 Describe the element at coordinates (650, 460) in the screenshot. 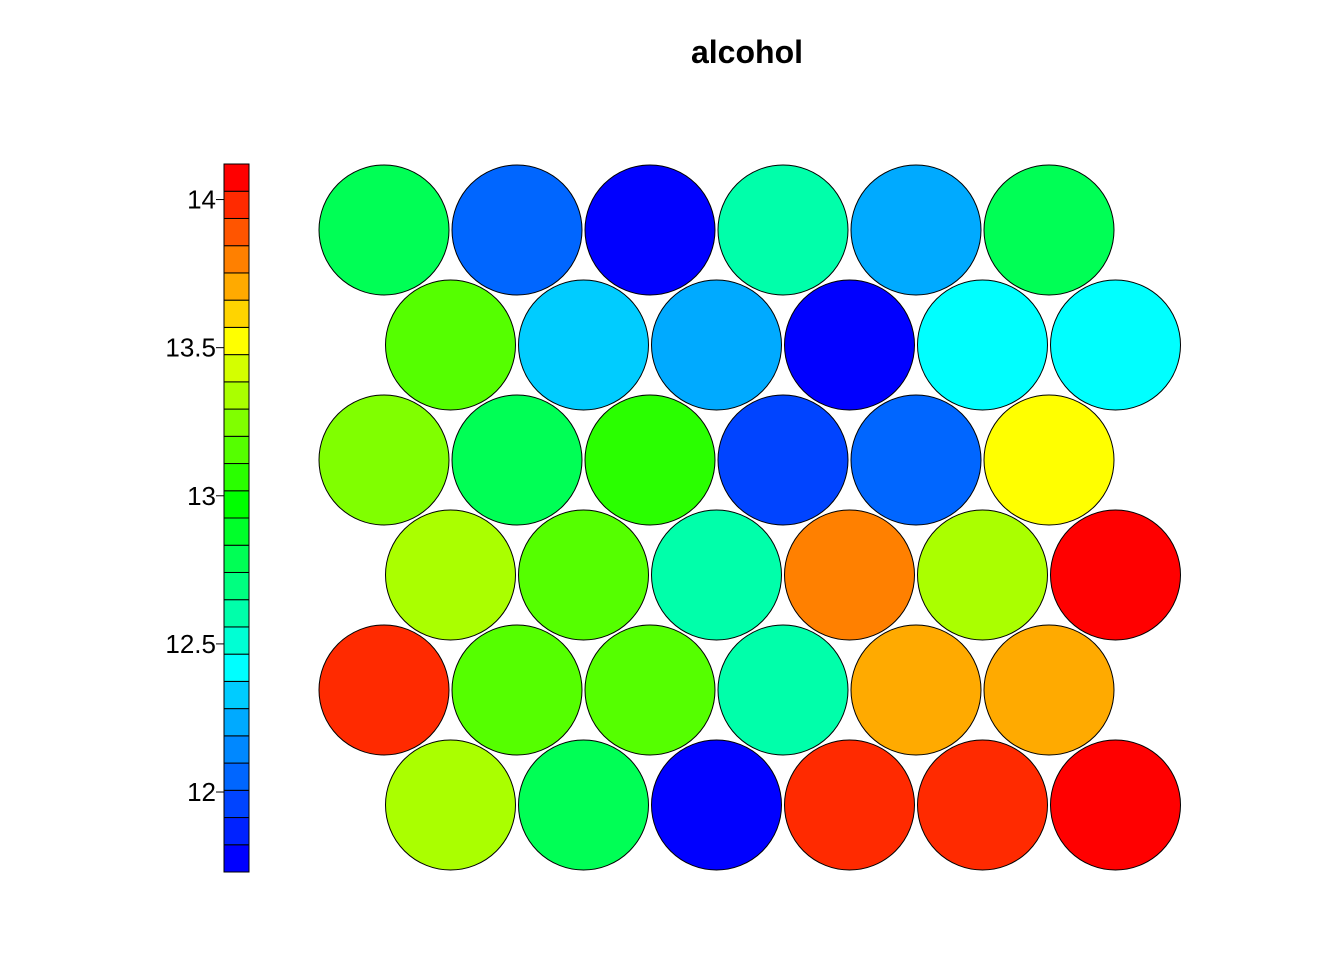

I see `som-node: 12.96` at that location.